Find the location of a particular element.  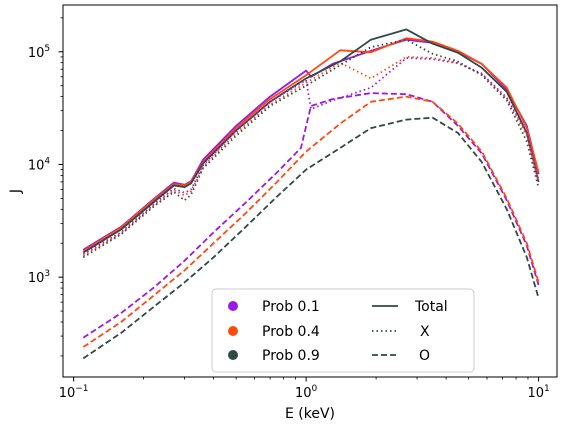

legend-label-o: O is located at coordinates (424, 356).